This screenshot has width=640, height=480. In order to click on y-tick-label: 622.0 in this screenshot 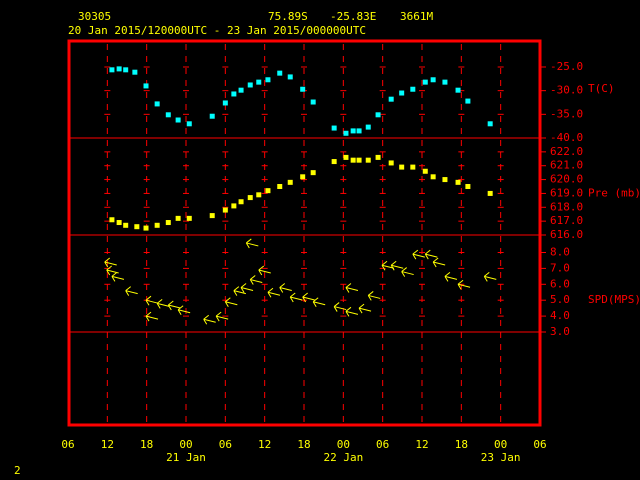, I will do `click(566, 151)`.